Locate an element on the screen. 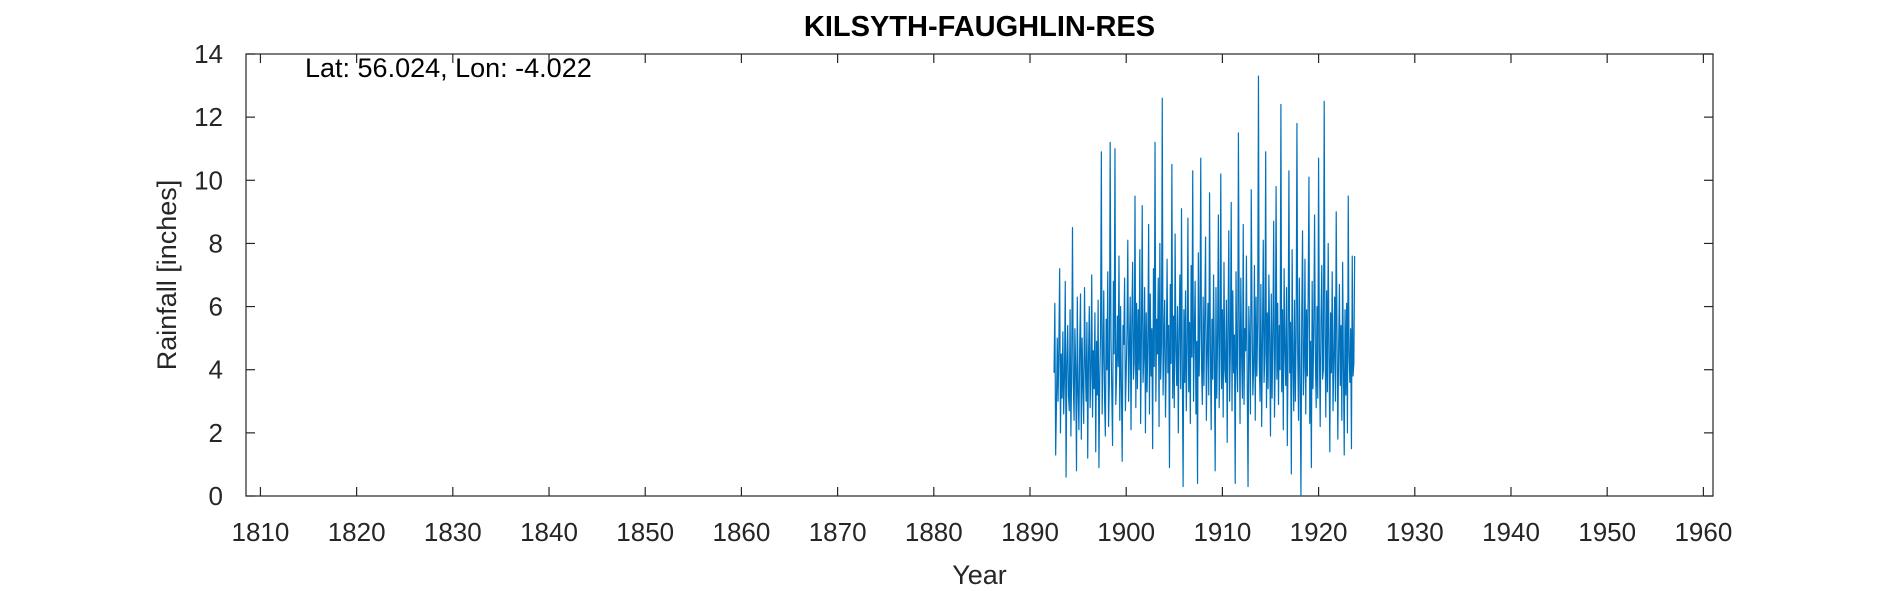  y-tick-label: 0 is located at coordinates (216, 496).